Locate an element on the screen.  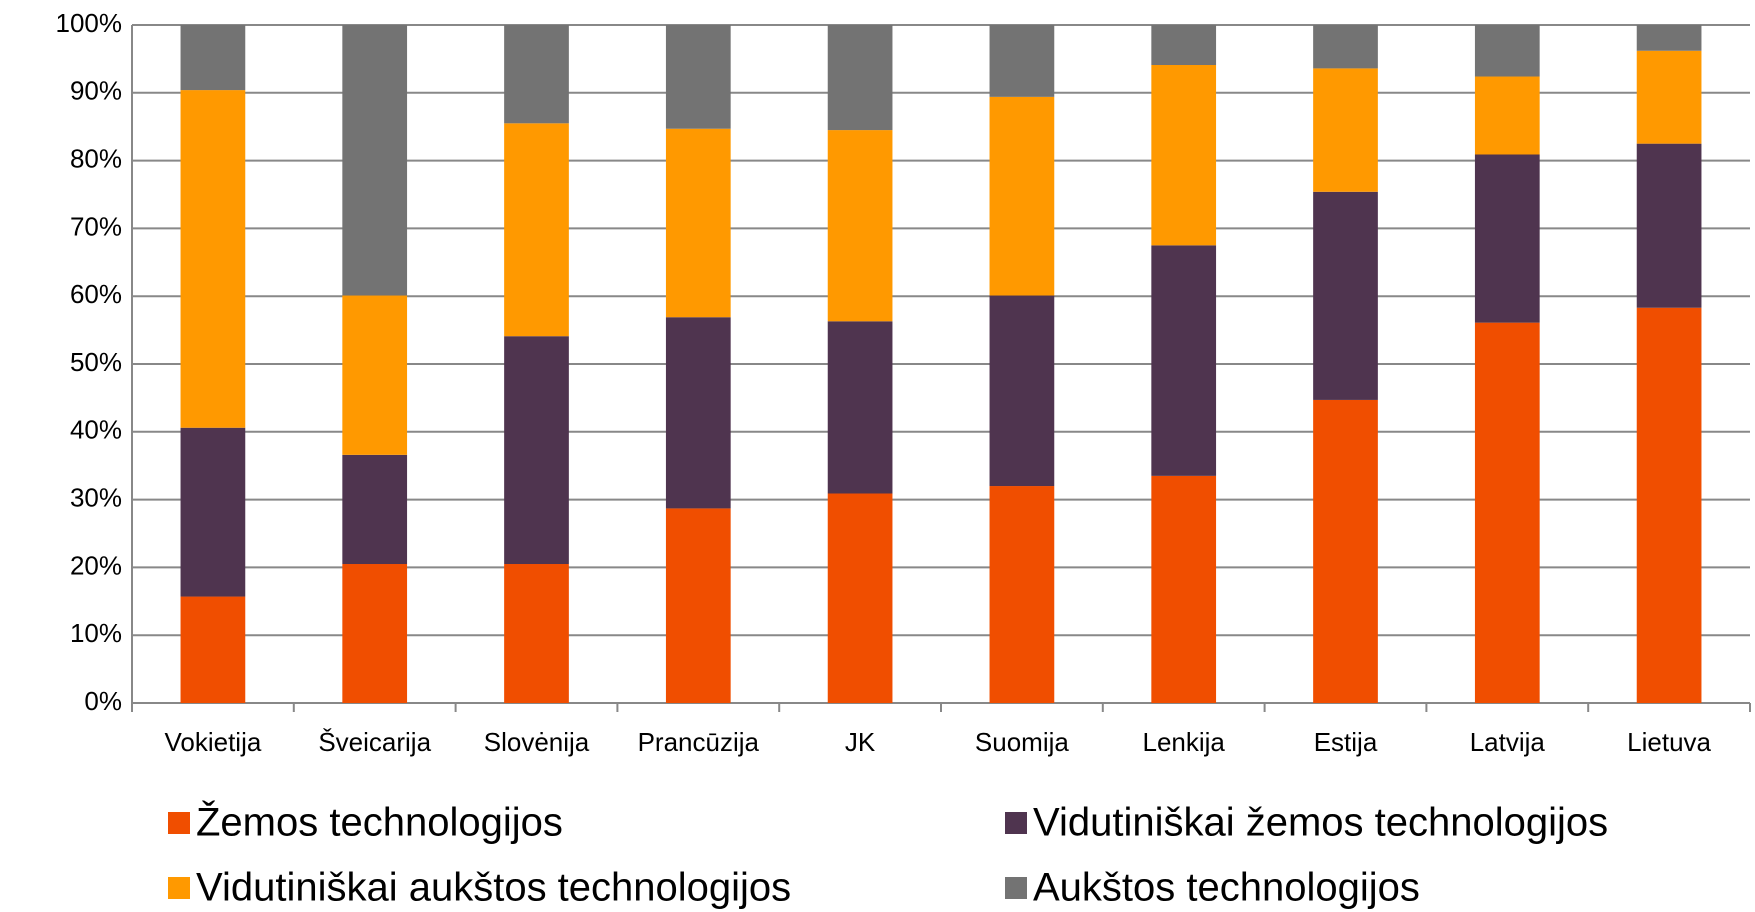
y-tick-label: 40% is located at coordinates (96, 430).